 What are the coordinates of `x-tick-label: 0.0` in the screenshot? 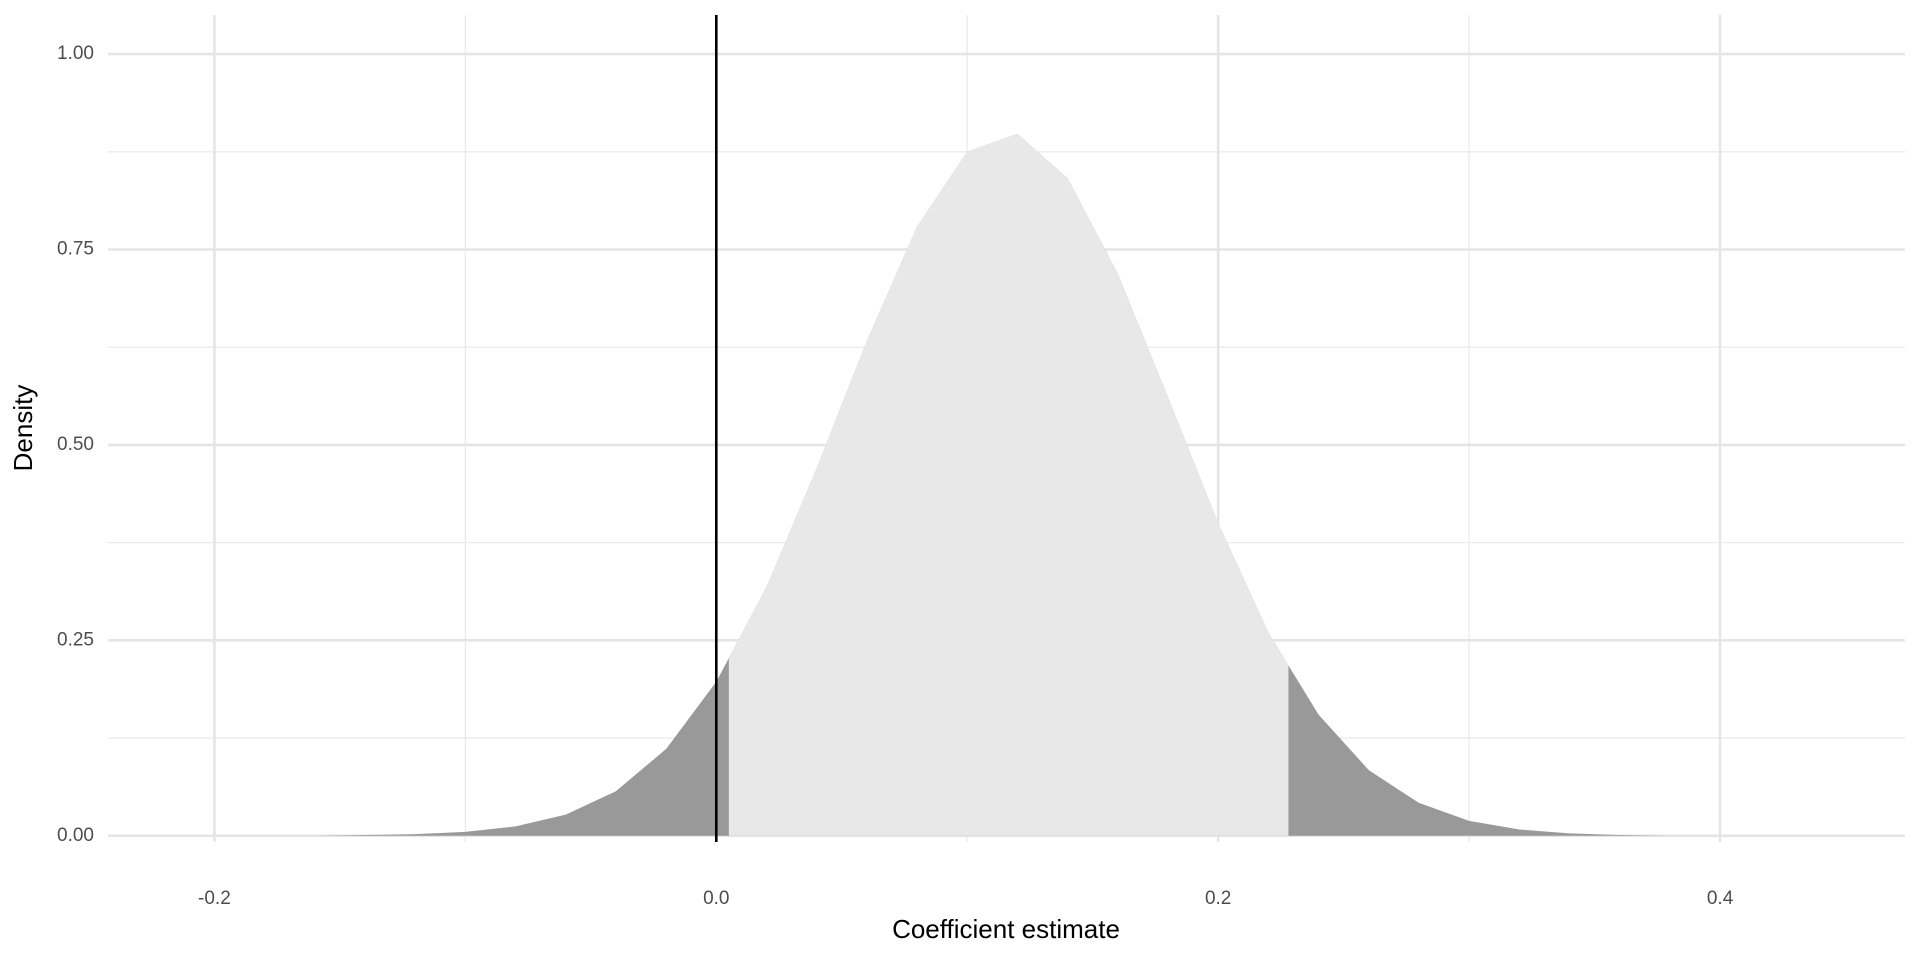 It's located at (716, 898).